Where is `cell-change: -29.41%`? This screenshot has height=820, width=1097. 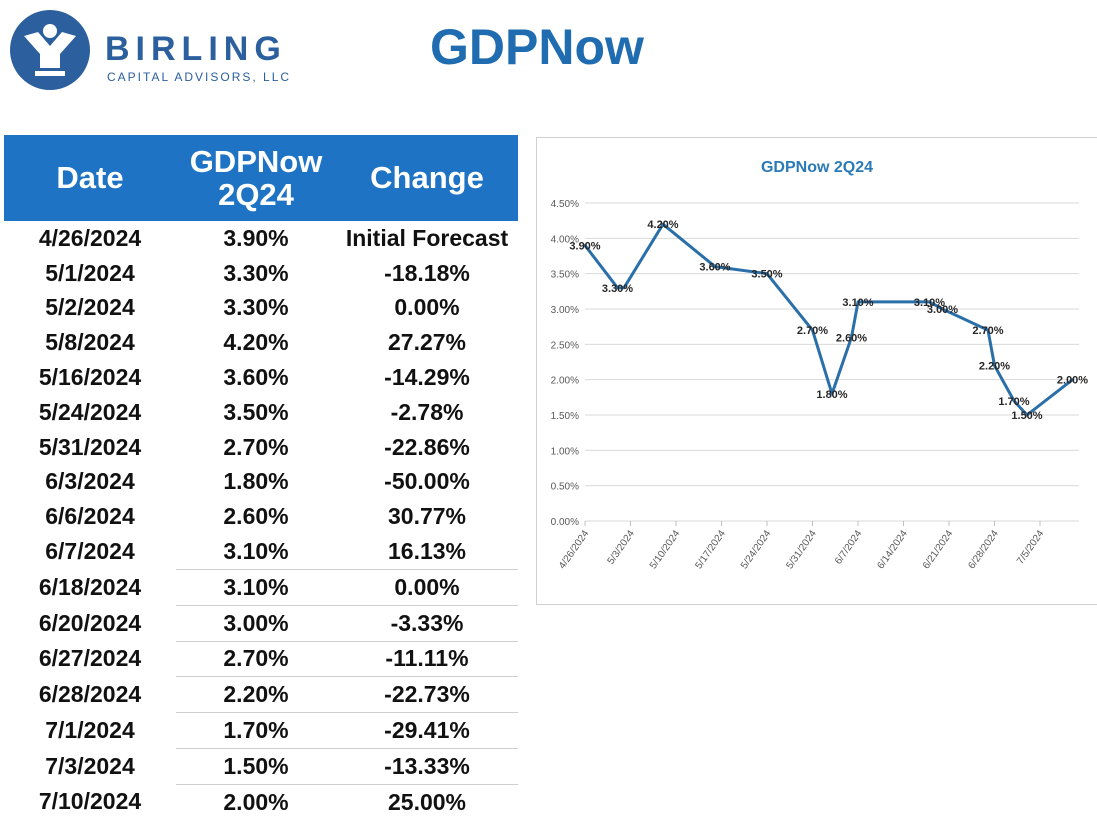 cell-change: -29.41% is located at coordinates (427, 730).